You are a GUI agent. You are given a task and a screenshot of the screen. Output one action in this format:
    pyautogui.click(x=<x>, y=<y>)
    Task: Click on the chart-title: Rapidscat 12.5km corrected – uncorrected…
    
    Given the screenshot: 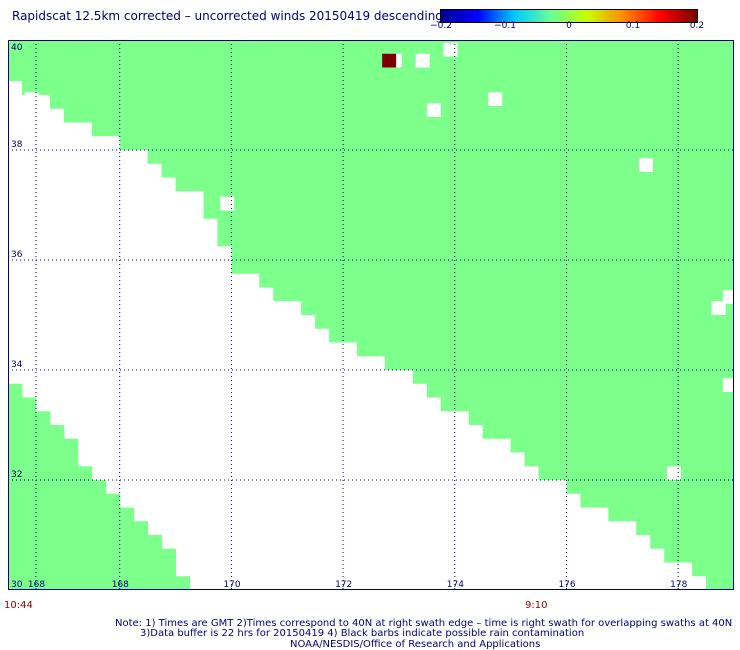 What is the action you would take?
    pyautogui.click(x=227, y=16)
    